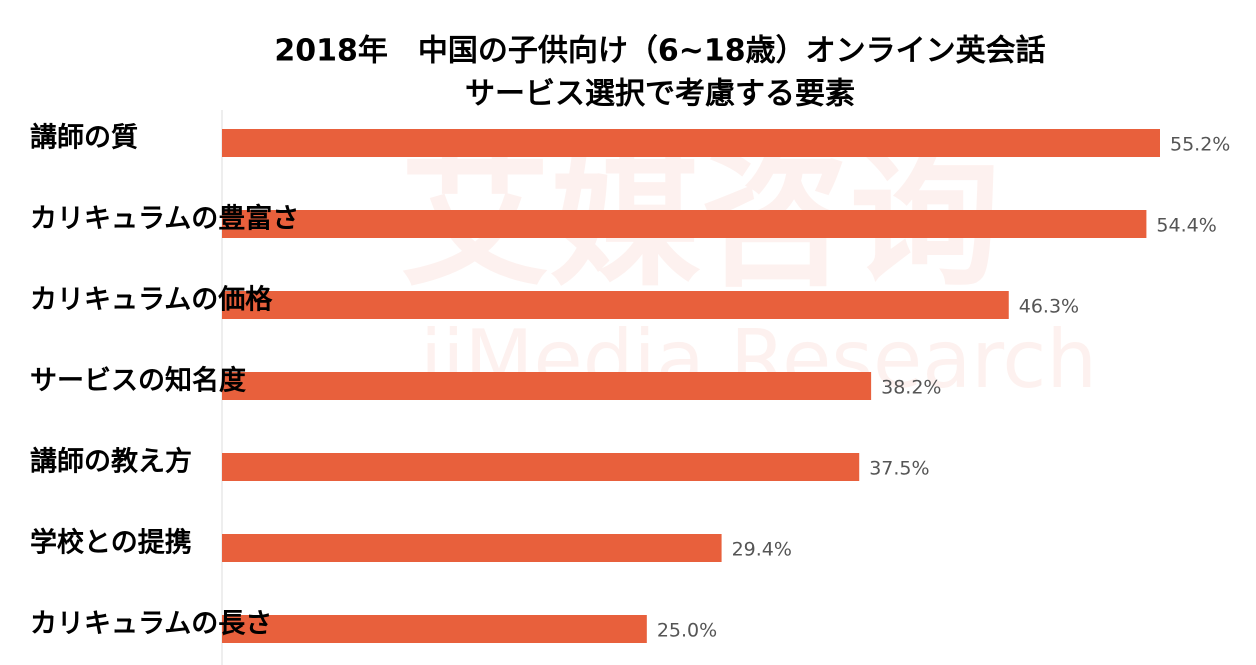 This screenshot has width=1256, height=665. What do you see at coordinates (138, 381) in the screenshot?
I see `category-label: サービスの知名度` at bounding box center [138, 381].